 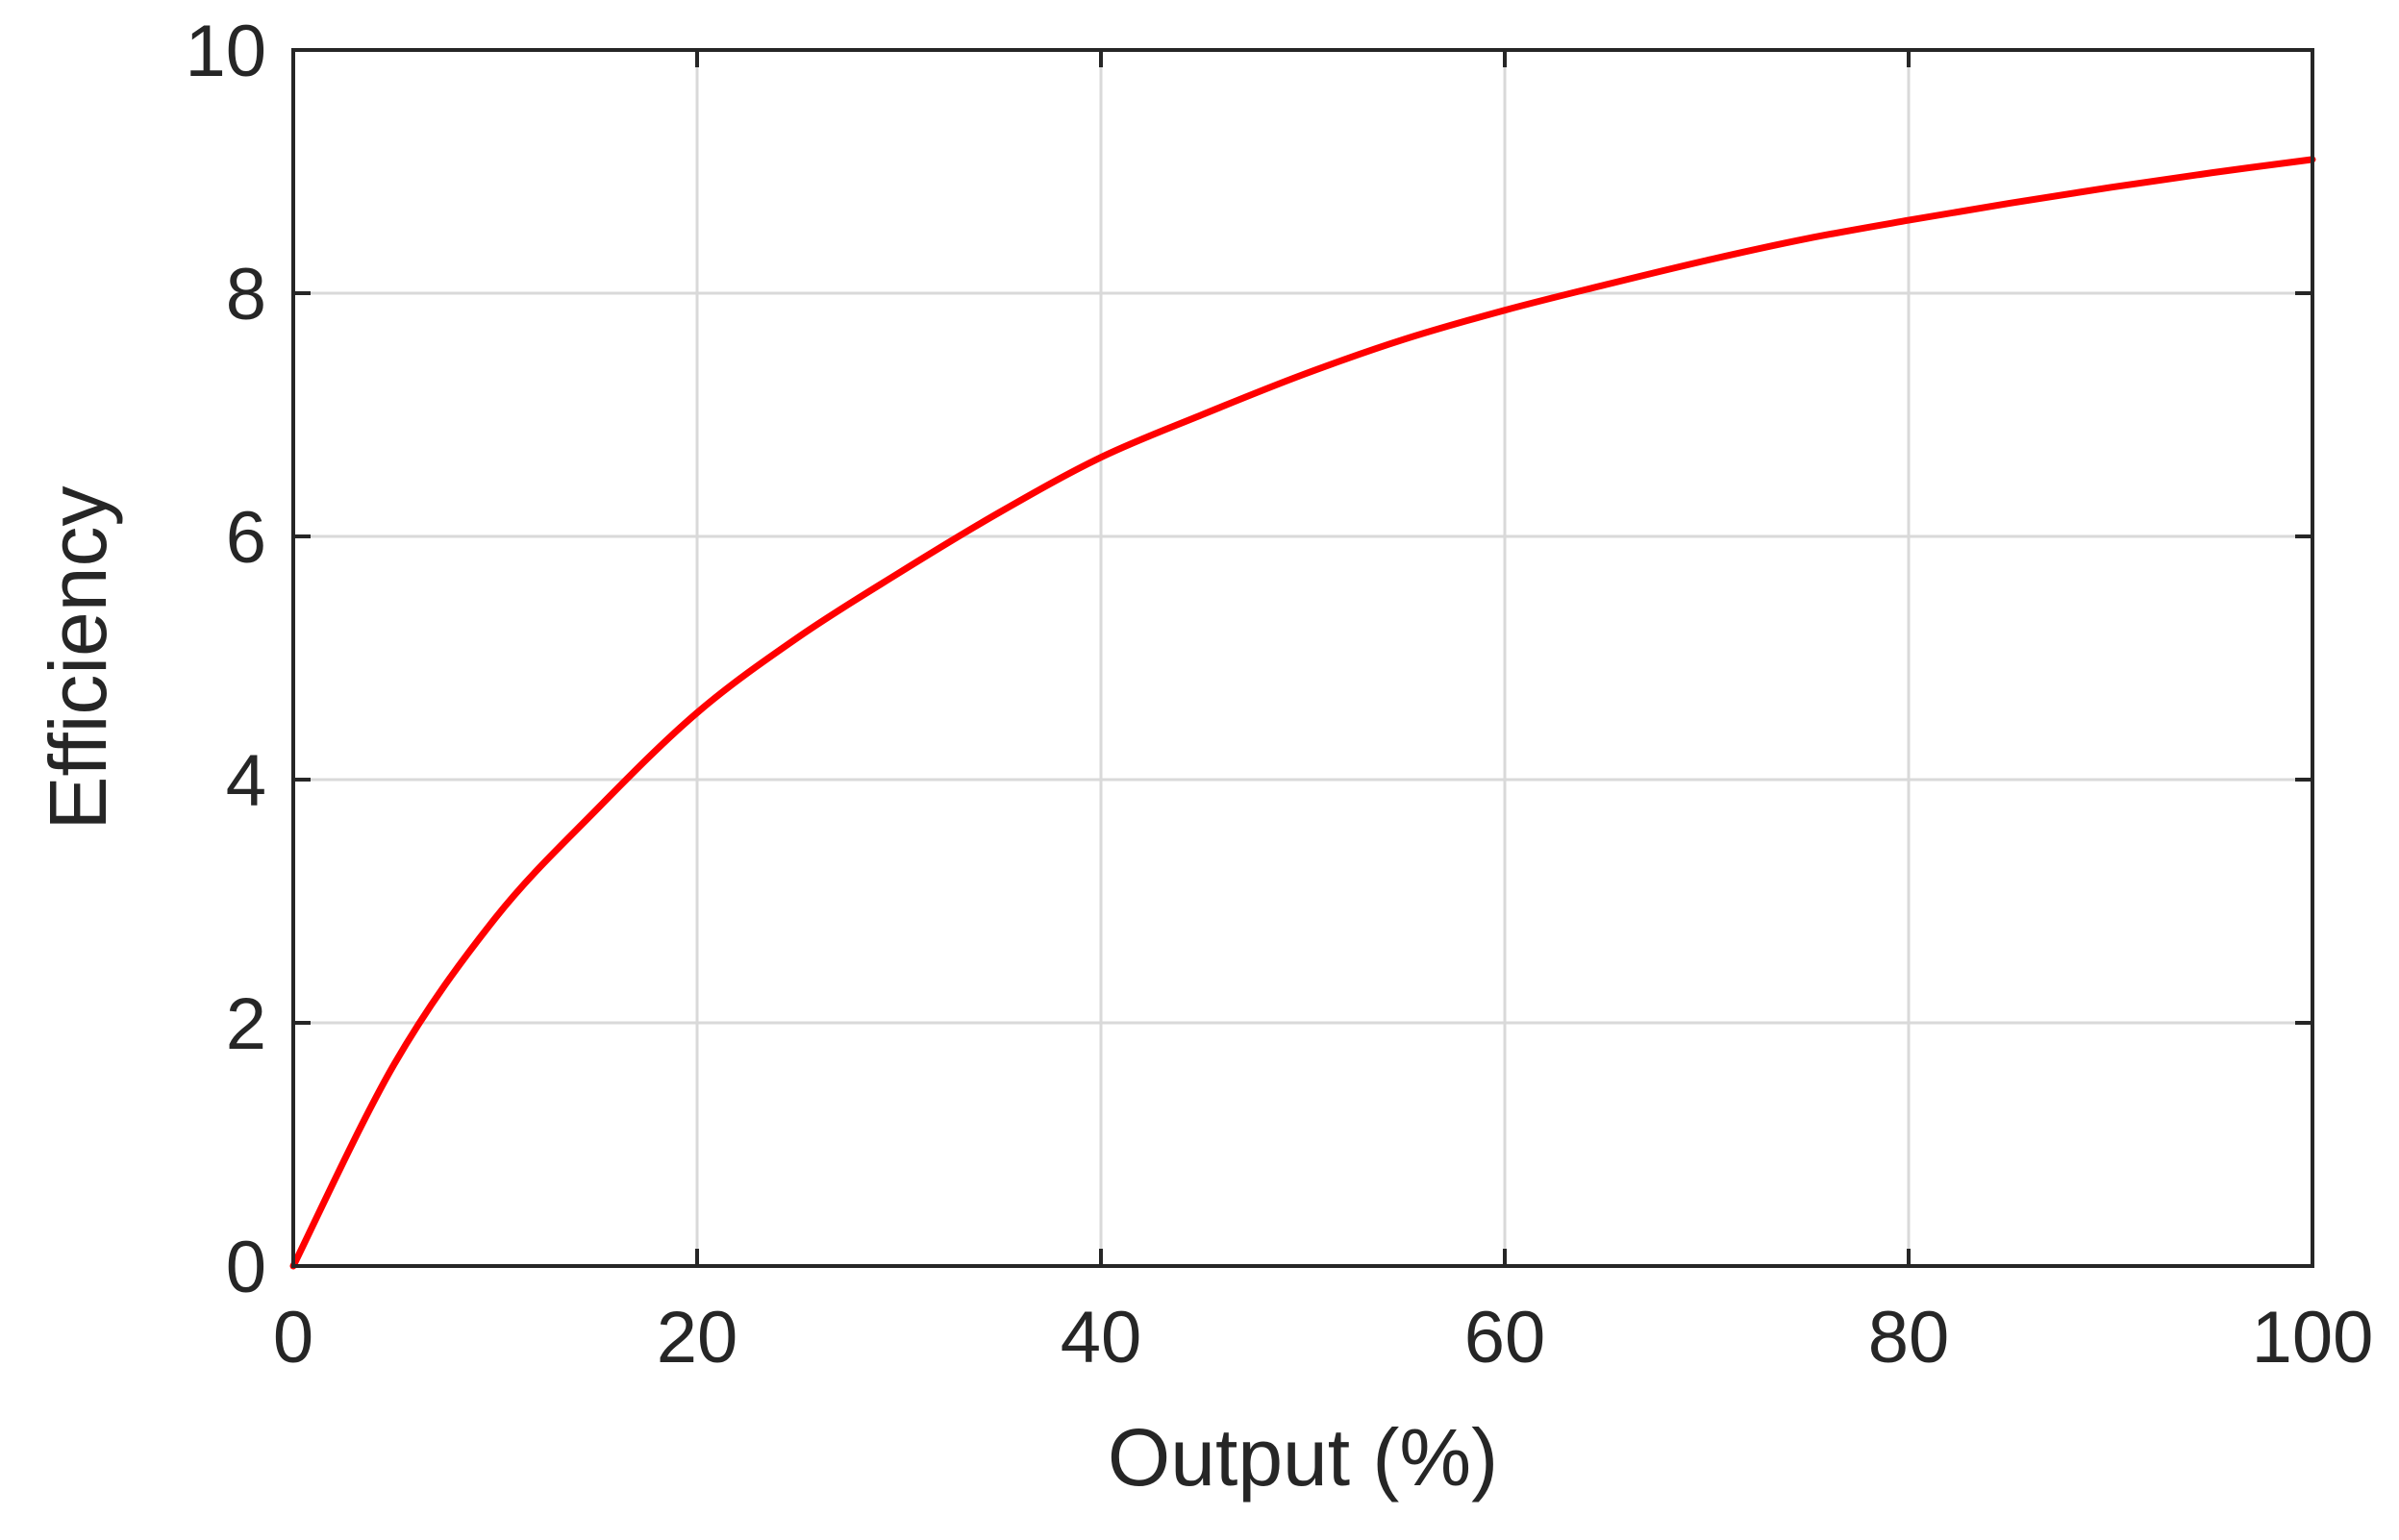 I want to click on y-tick-label: 10, so click(x=225, y=51).